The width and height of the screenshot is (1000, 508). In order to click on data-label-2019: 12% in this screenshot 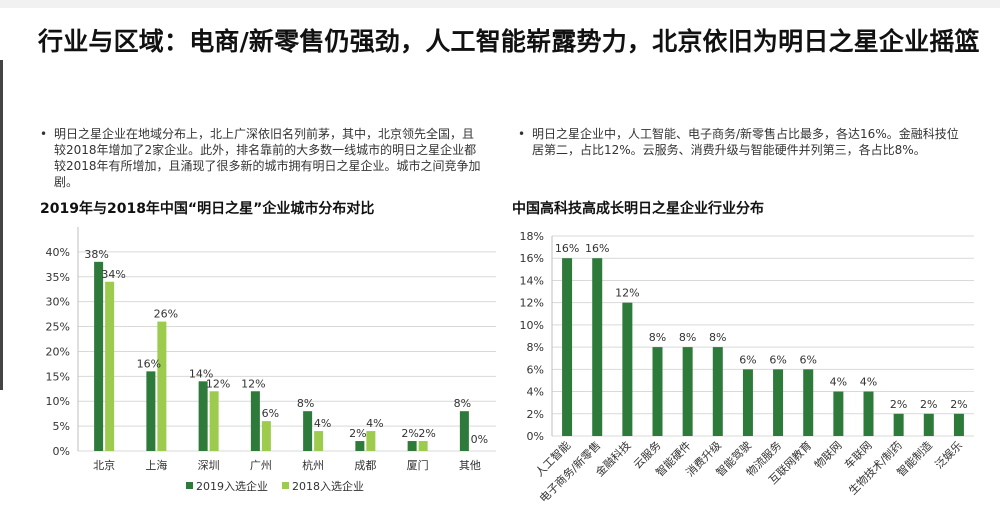, I will do `click(253, 383)`.